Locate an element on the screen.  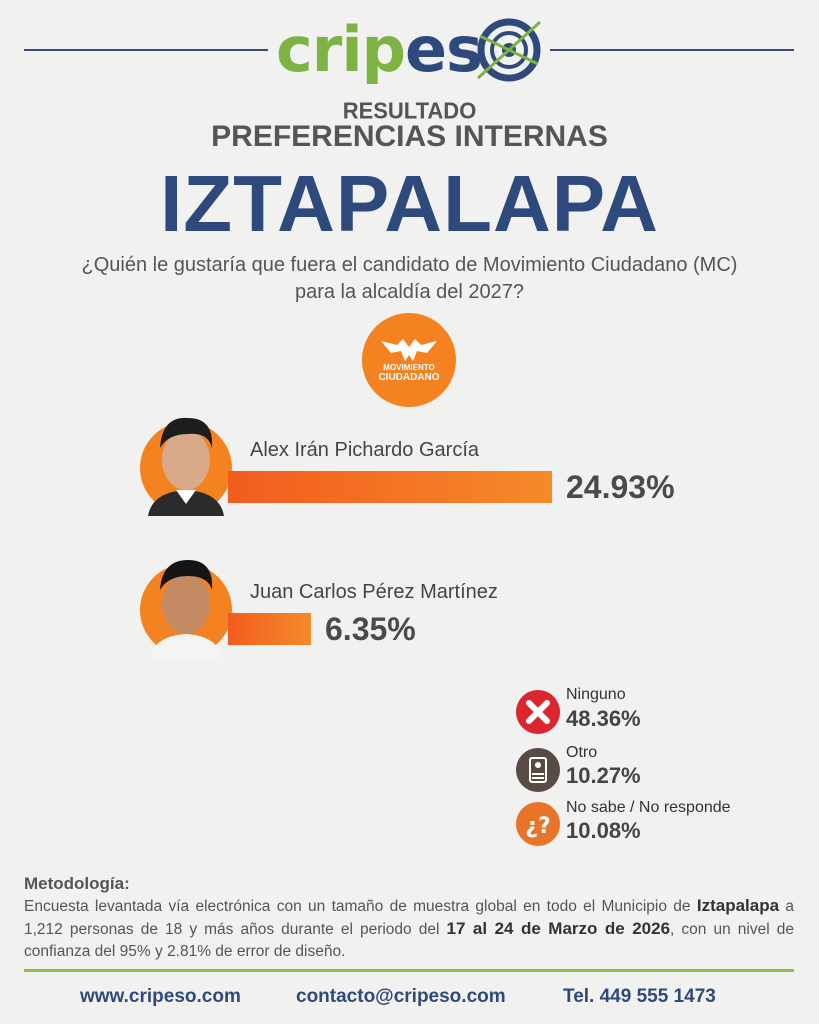
header-rule-right is located at coordinates (672, 50).